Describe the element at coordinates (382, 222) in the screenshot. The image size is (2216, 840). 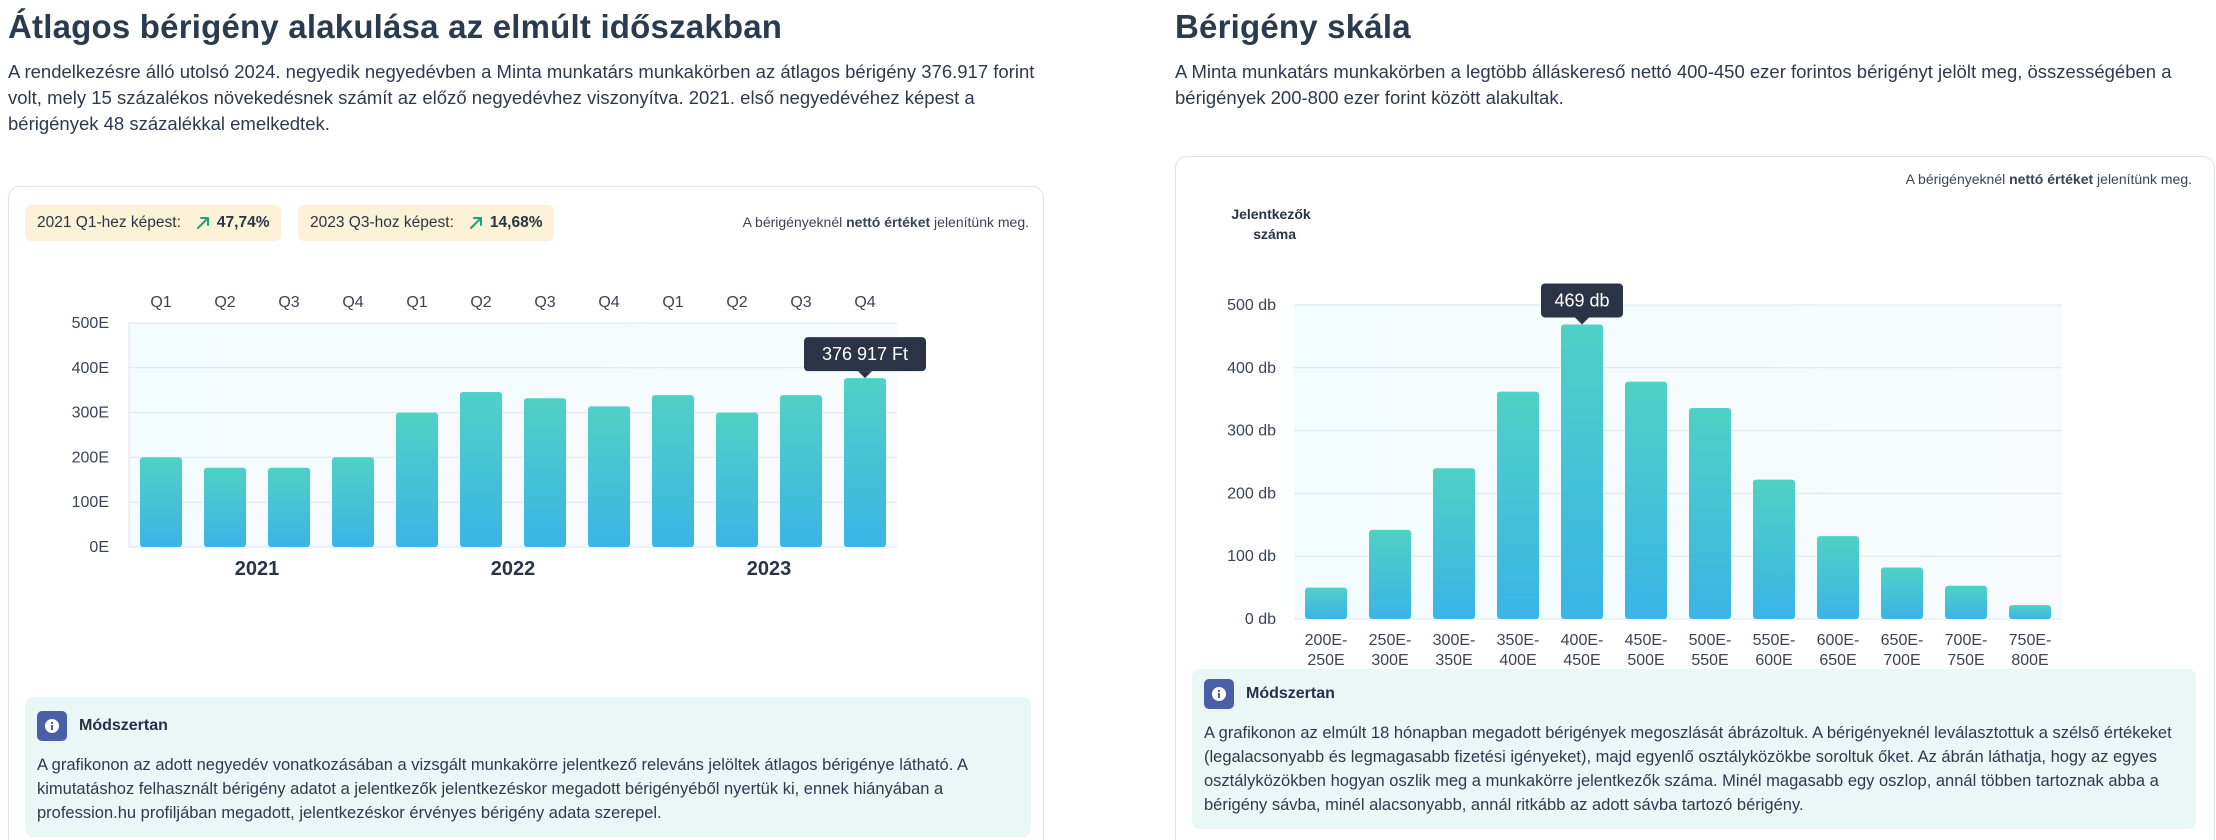
I see `badge-label: 2023 Q3-hoz képest:` at that location.